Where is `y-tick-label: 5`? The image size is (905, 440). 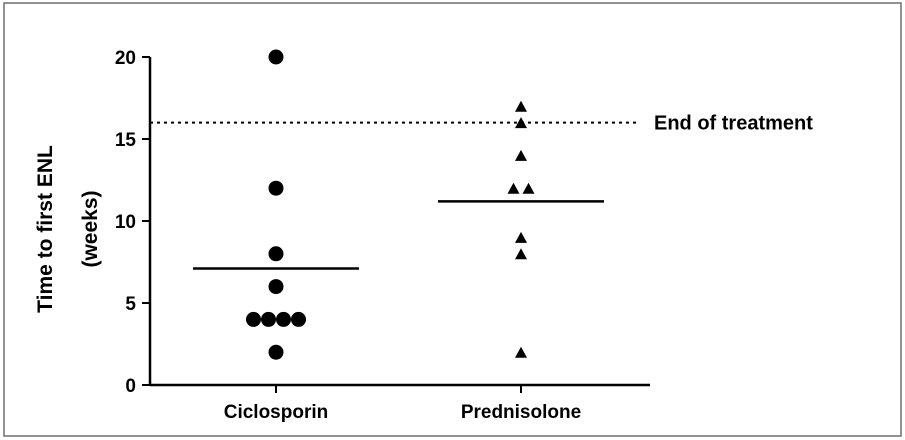
y-tick-label: 5 is located at coordinates (130, 304).